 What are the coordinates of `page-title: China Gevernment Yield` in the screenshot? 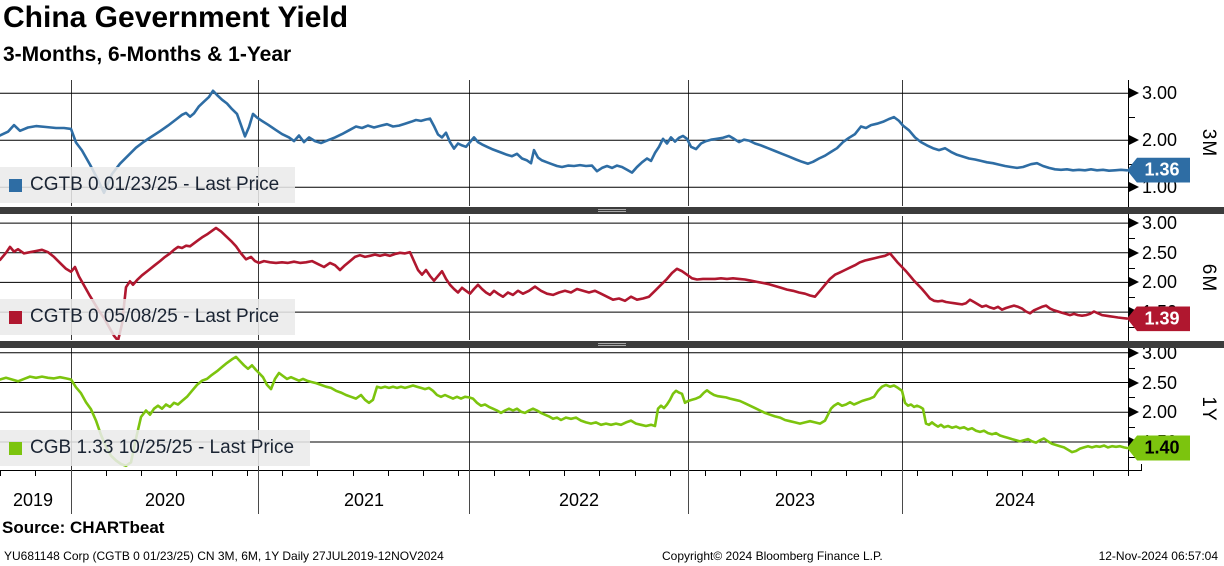 It's located at (176, 17).